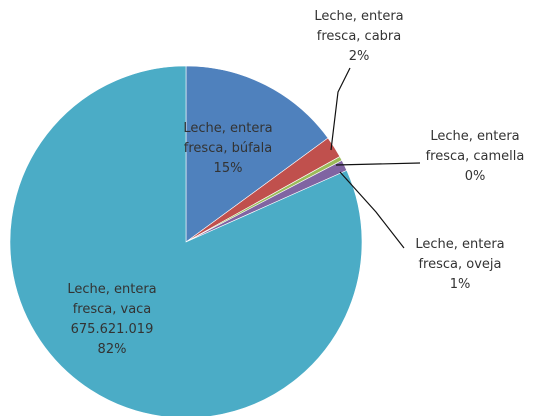  I want to click on slice-label-line: fresca, oveja, so click(459, 264).